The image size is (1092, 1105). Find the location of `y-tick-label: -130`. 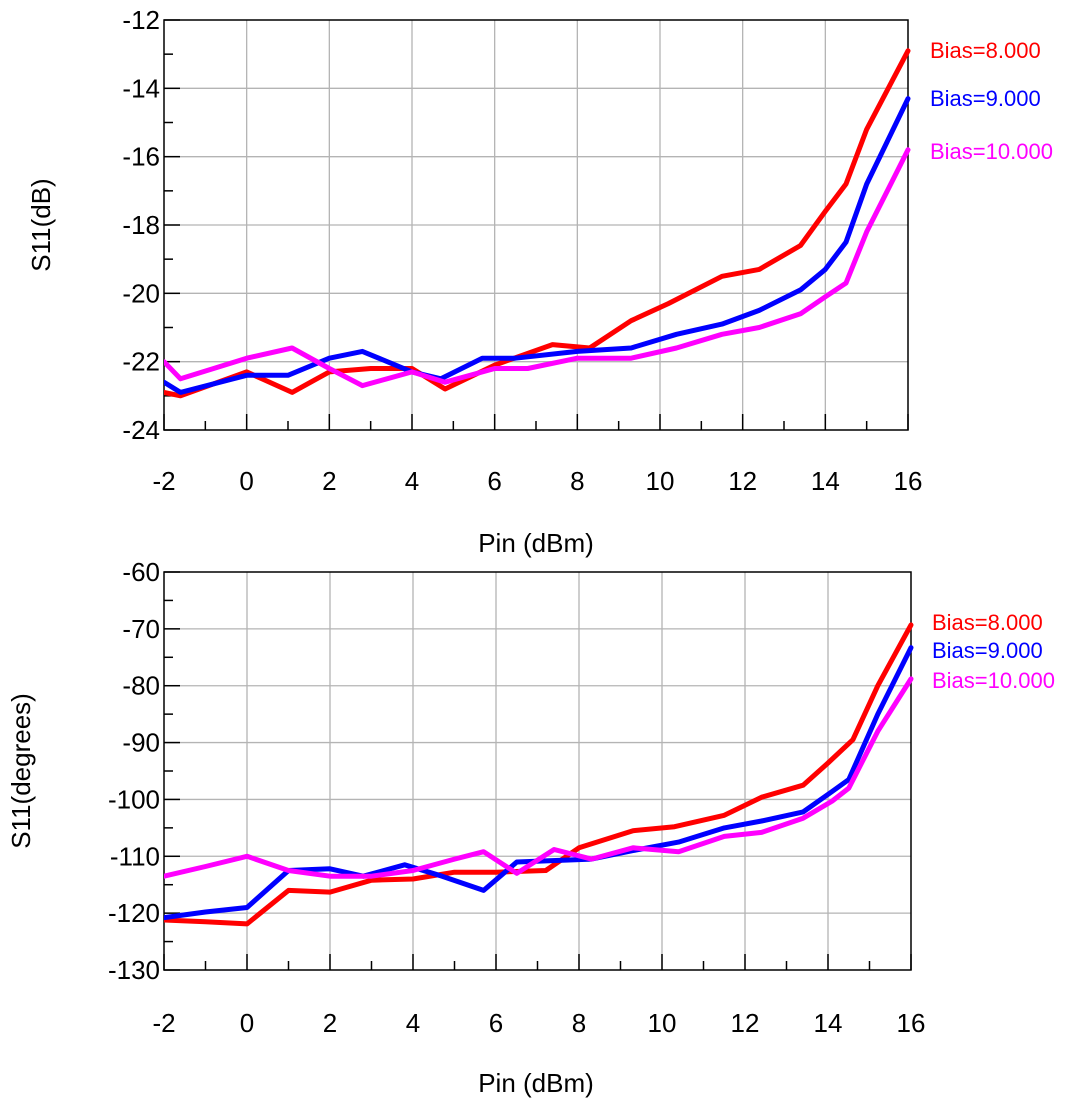

y-tick-label: -130 is located at coordinates (134, 970).